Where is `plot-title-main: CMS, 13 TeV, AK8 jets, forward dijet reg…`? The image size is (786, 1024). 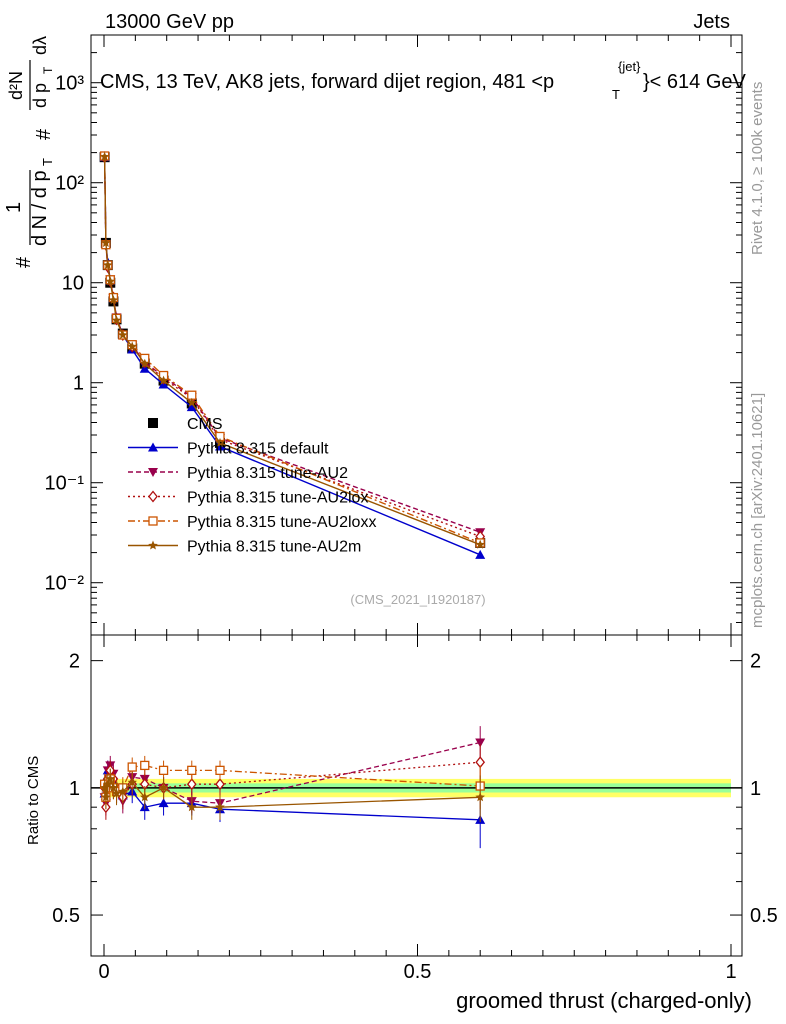 plot-title-main: CMS, 13 TeV, AK8 jets, forward dijet reg… is located at coordinates (327, 82).